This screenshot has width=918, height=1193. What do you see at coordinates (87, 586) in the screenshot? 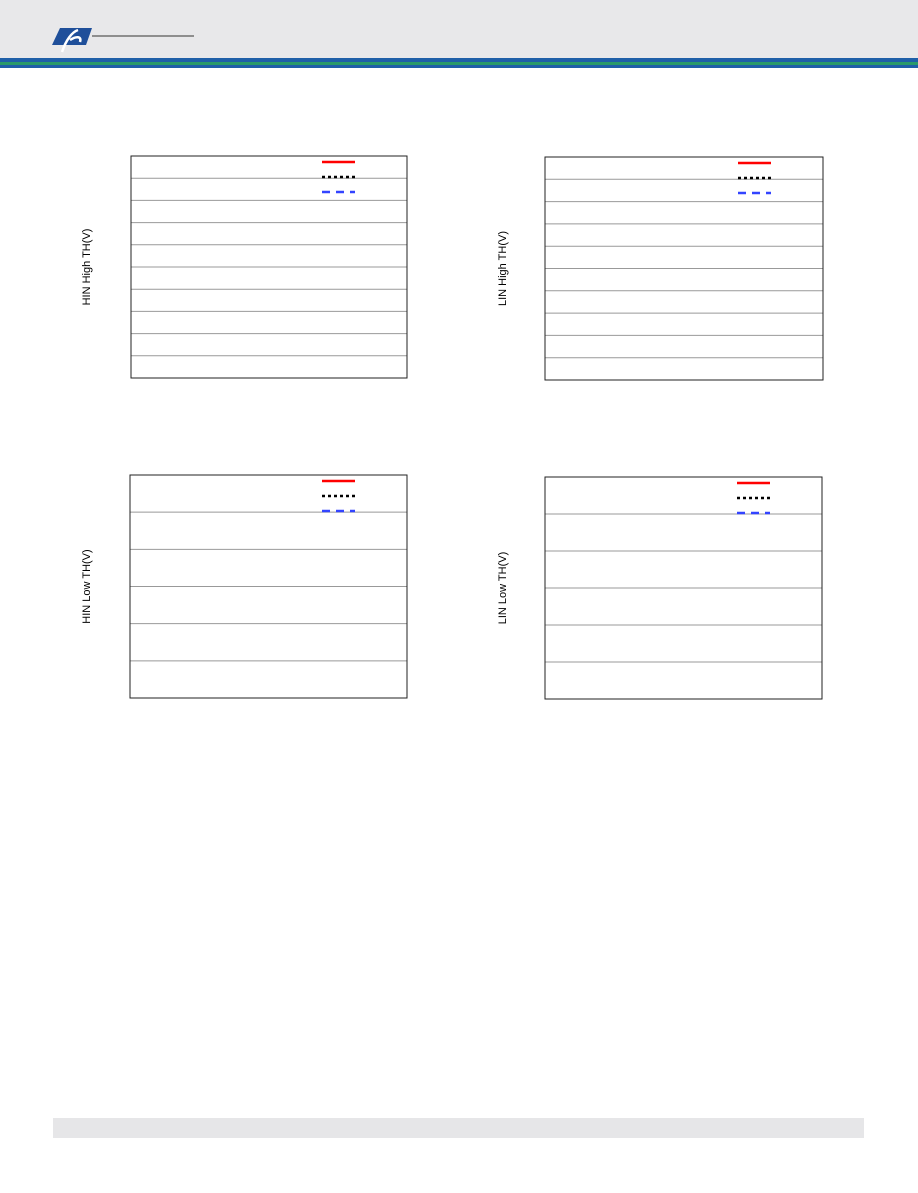
I see `y-axis-label: HIN Low TH(V)` at bounding box center [87, 586].